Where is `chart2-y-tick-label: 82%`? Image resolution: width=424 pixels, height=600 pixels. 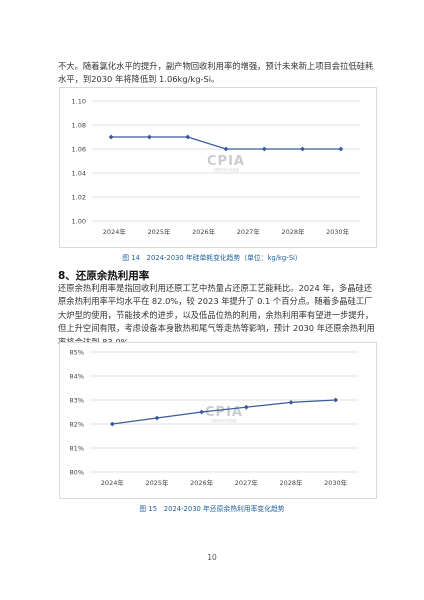 chart2-y-tick-label: 82% is located at coordinates (77, 424).